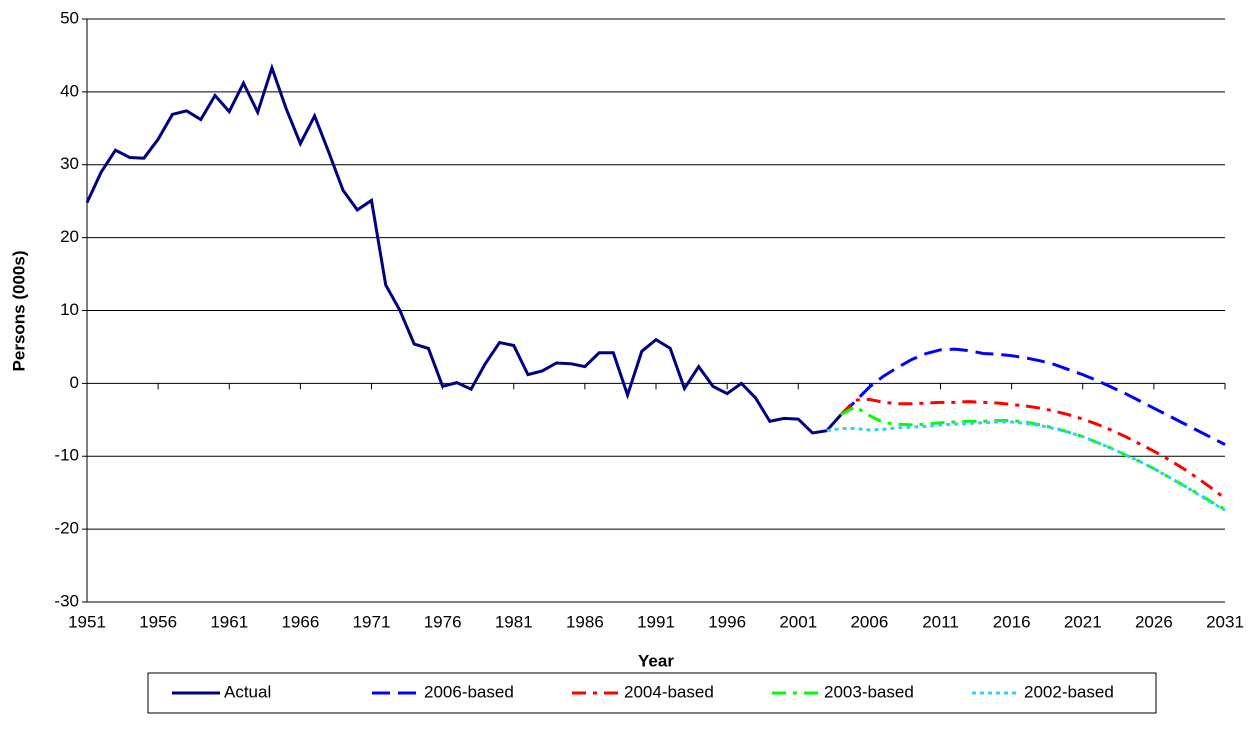 This screenshot has height=741, width=1259. Describe the element at coordinates (469, 691) in the screenshot. I see `legend-label: 2006-based` at that location.